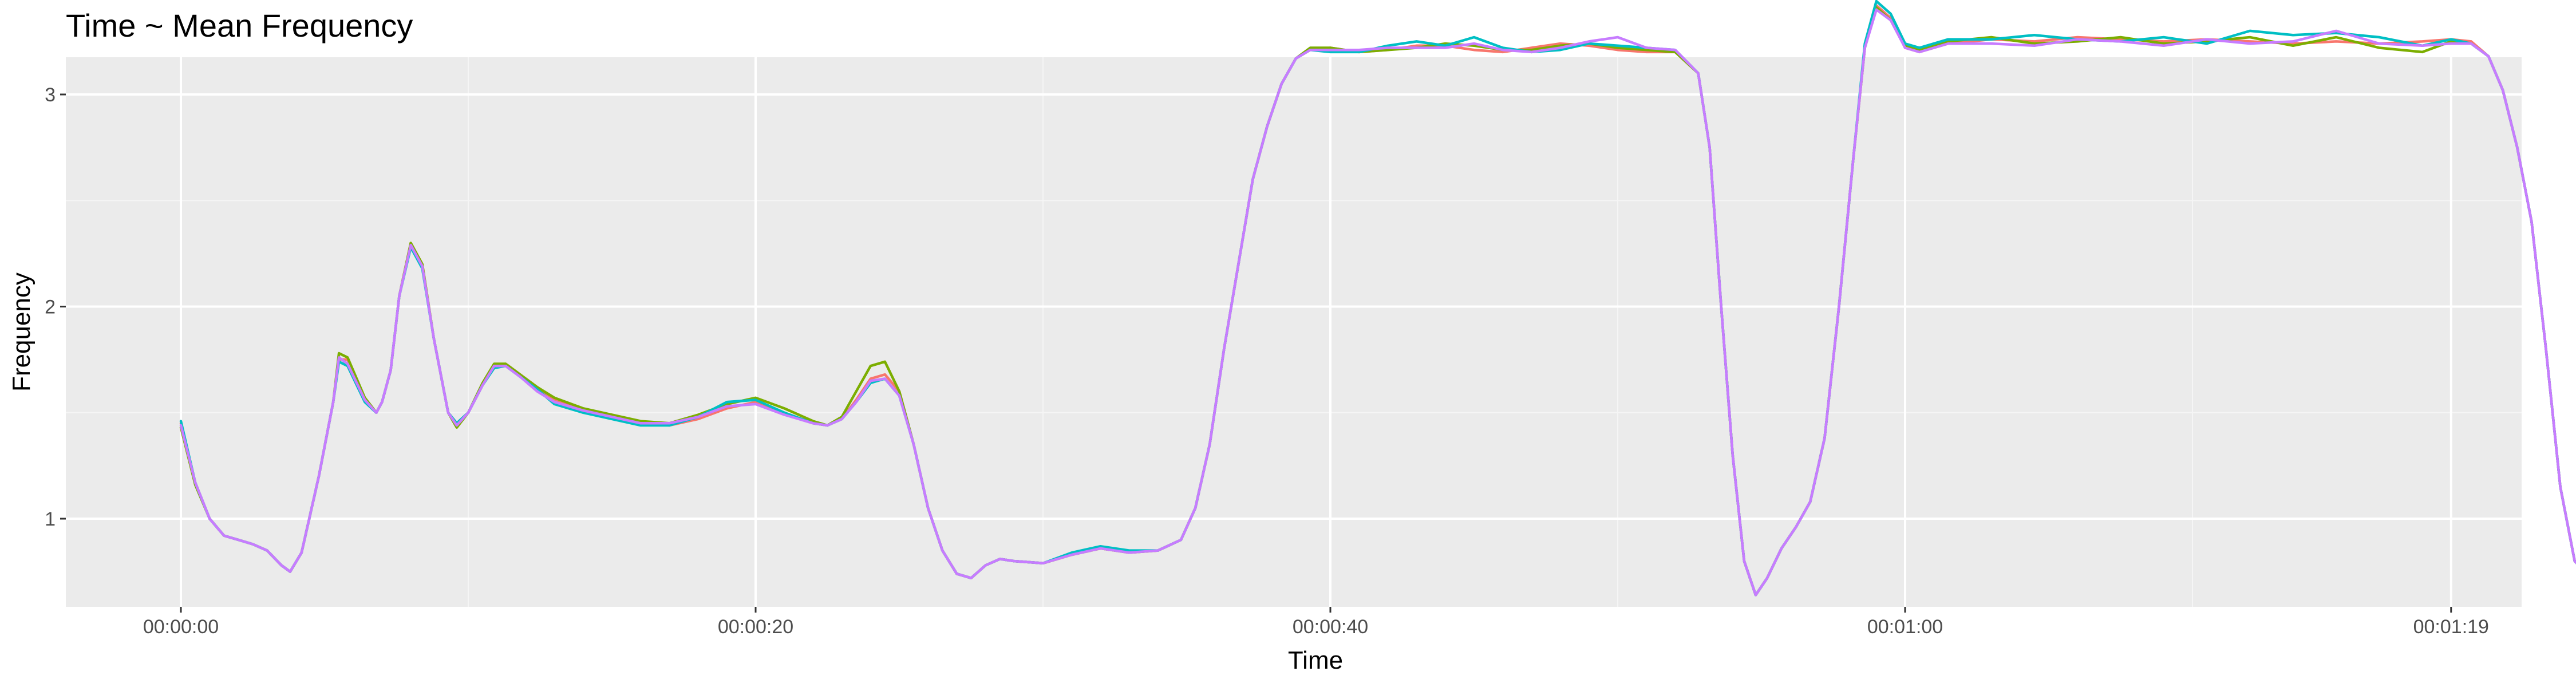 This screenshot has height=687, width=2576. I want to click on x-tick-label: 00:01:19, so click(2451, 627).